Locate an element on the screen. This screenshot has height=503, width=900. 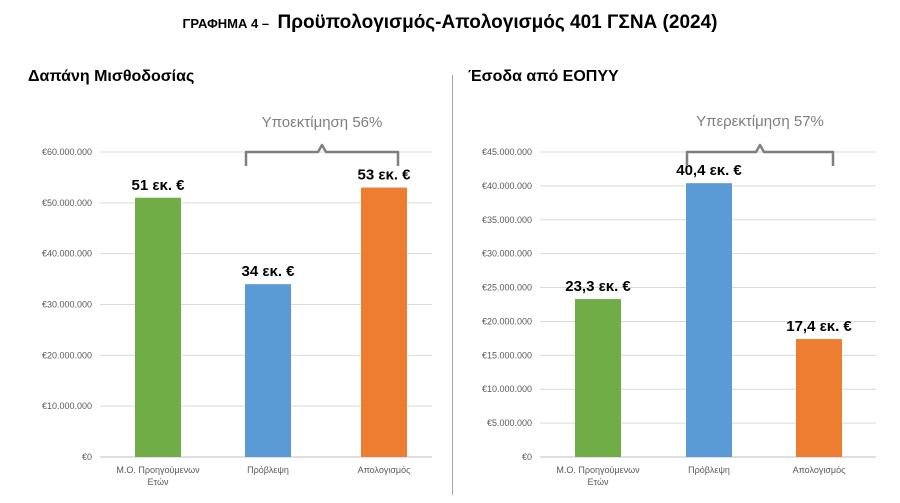
payroll-ytick-label: €40.000.000 is located at coordinates (67, 254).